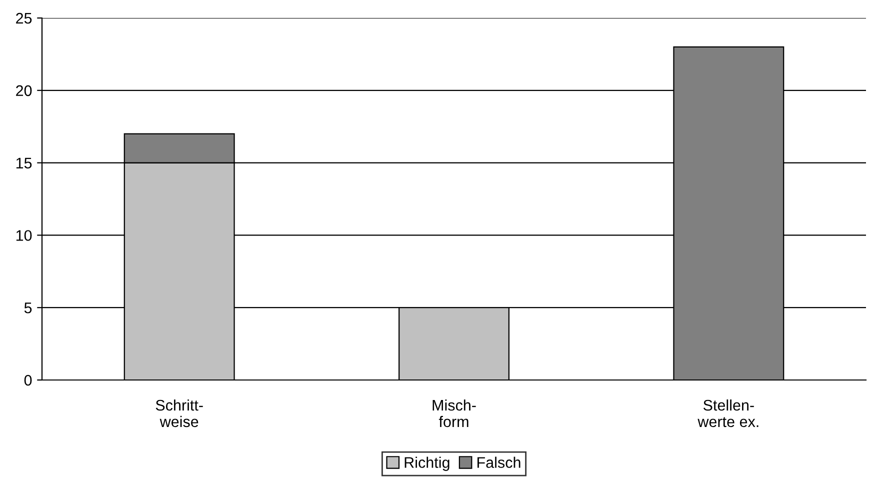  What do you see at coordinates (24, 18) in the screenshot?
I see `y-tick-label: 25` at bounding box center [24, 18].